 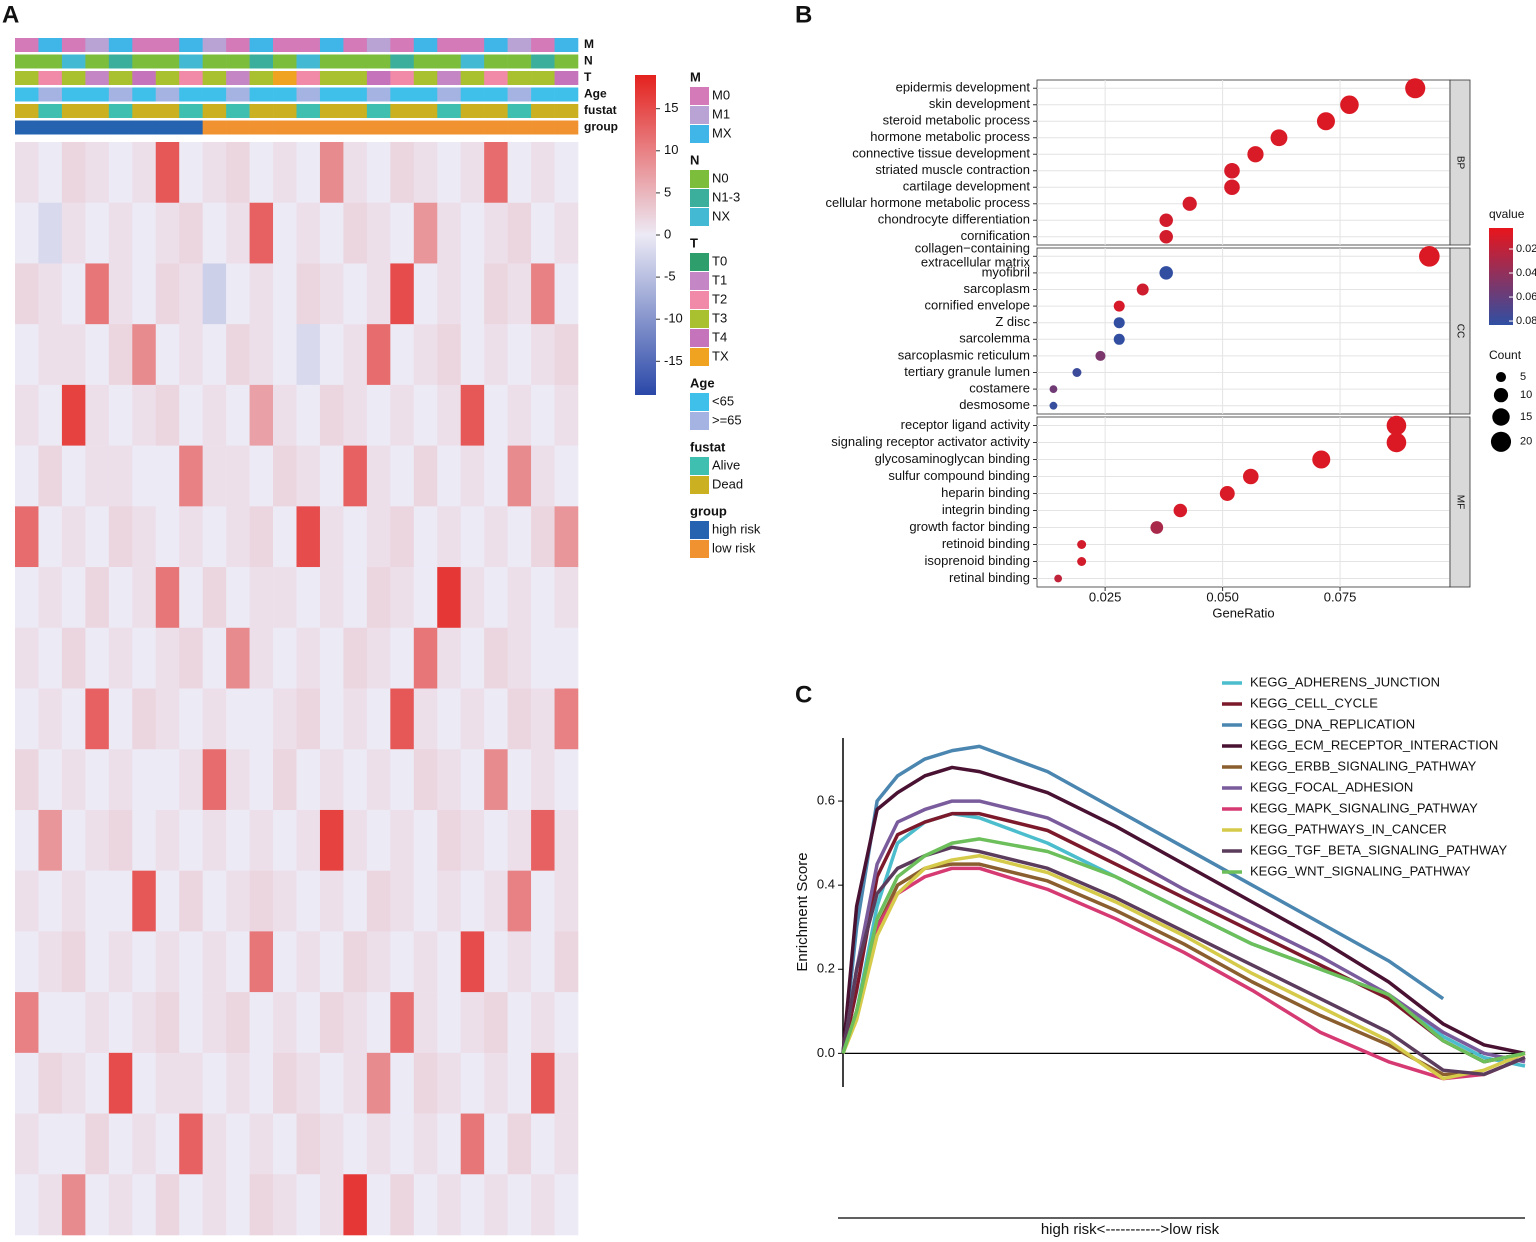 What do you see at coordinates (694, 159) in the screenshot?
I see `legend-title: N` at bounding box center [694, 159].